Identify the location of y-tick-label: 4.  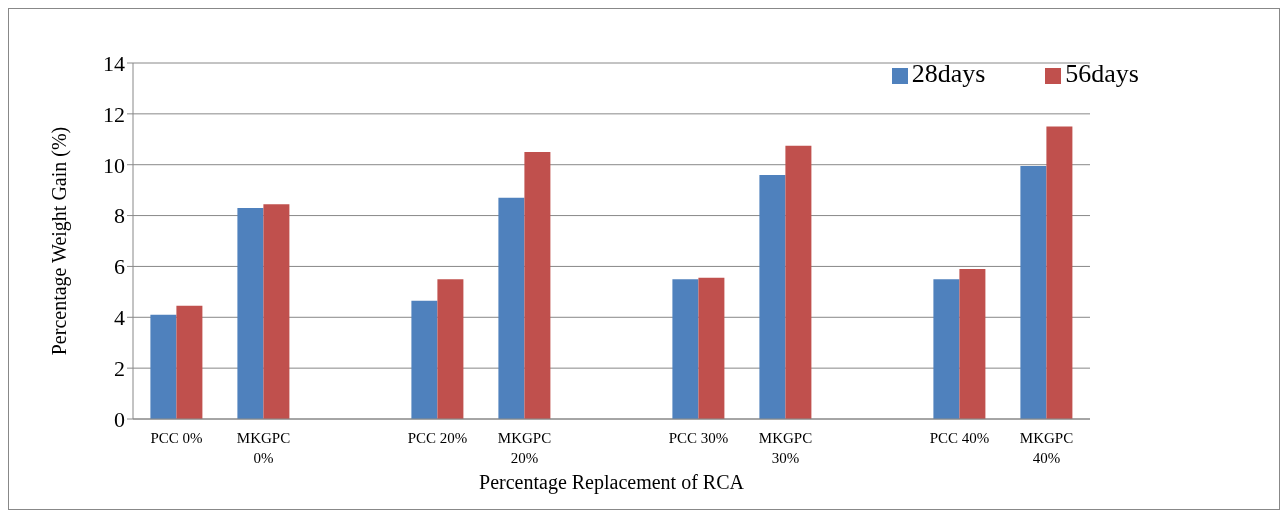
(119, 318).